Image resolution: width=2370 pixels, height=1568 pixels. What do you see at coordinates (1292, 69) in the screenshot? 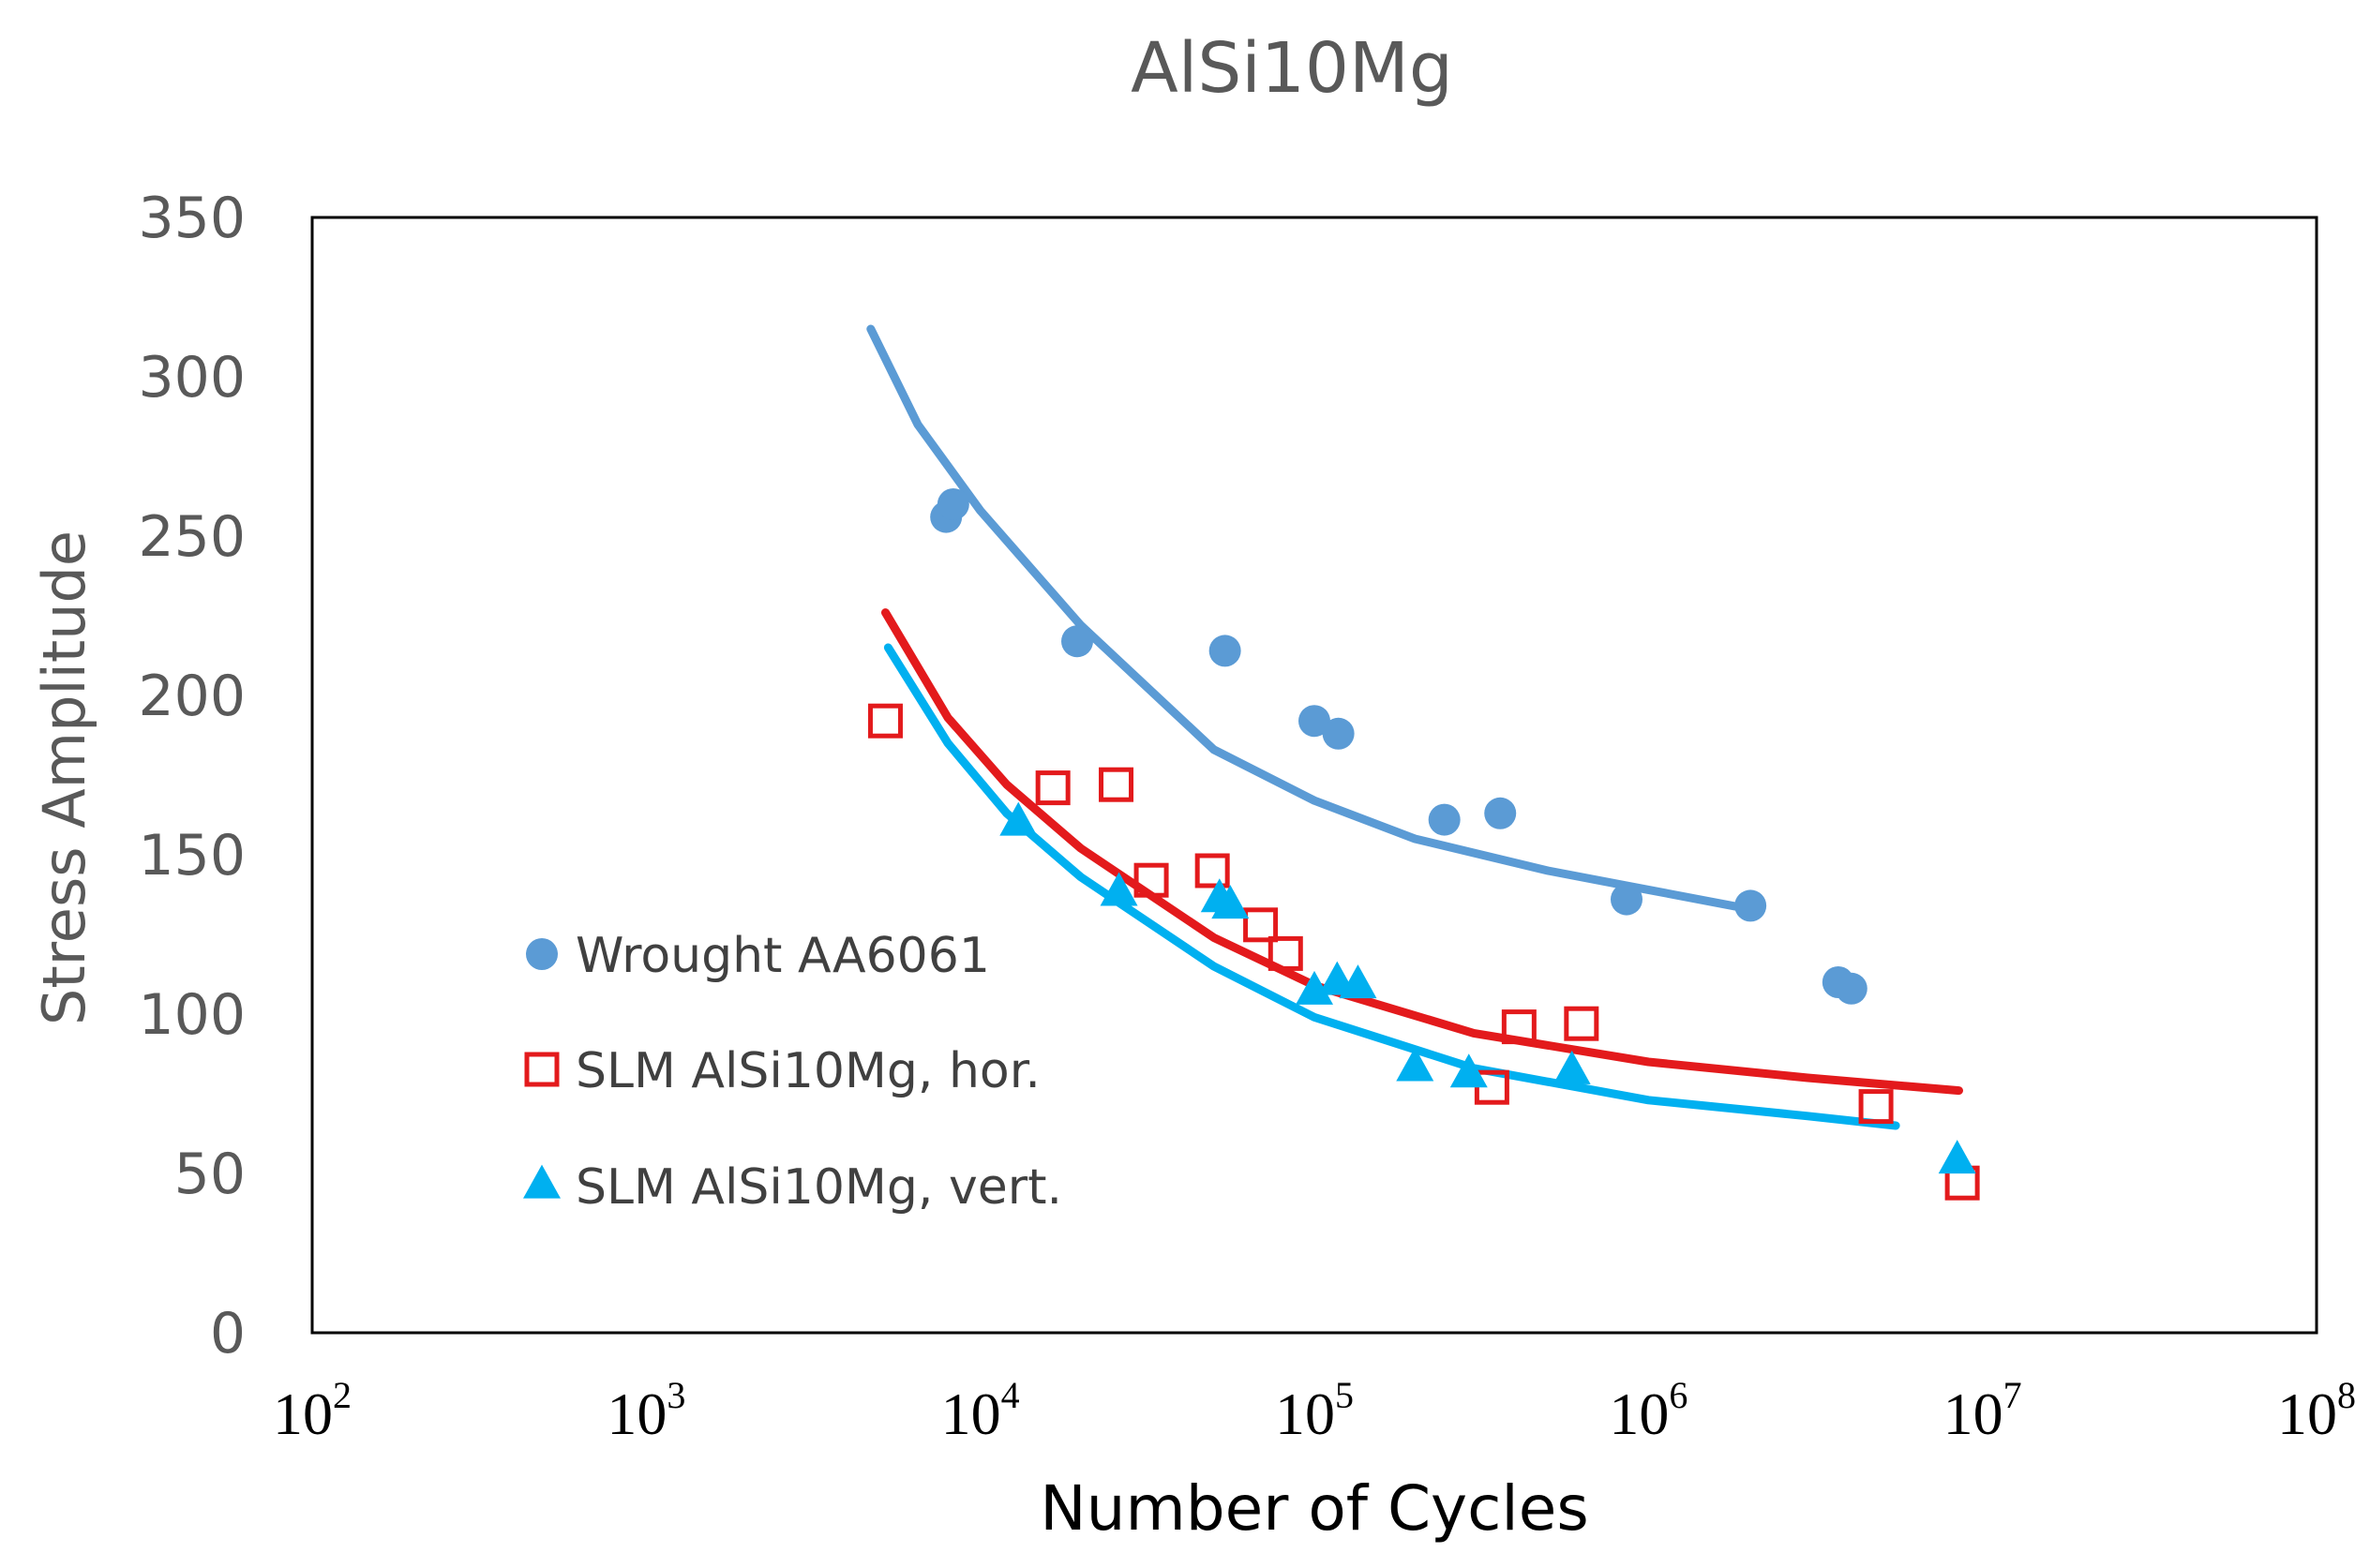
I see `chart-title: AlSi10Mg` at bounding box center [1292, 69].